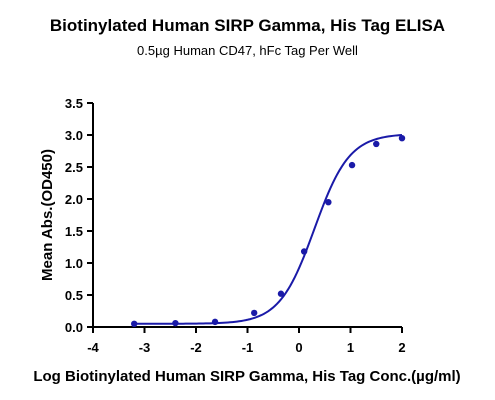 The height and width of the screenshot is (400, 495). I want to click on x-tick-label: -4, so click(93, 347).